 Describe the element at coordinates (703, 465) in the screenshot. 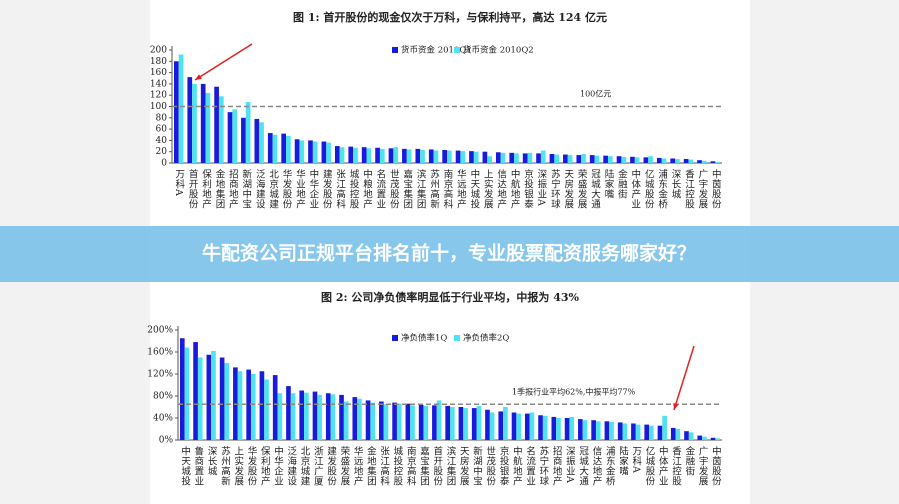

I see `x-tick-label: 广宇发展` at that location.